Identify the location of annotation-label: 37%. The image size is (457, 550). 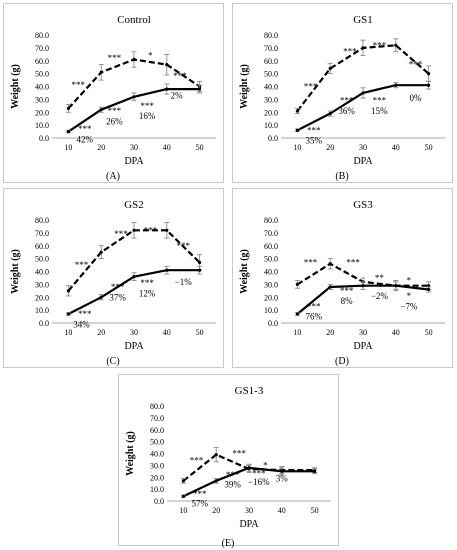
(117, 297).